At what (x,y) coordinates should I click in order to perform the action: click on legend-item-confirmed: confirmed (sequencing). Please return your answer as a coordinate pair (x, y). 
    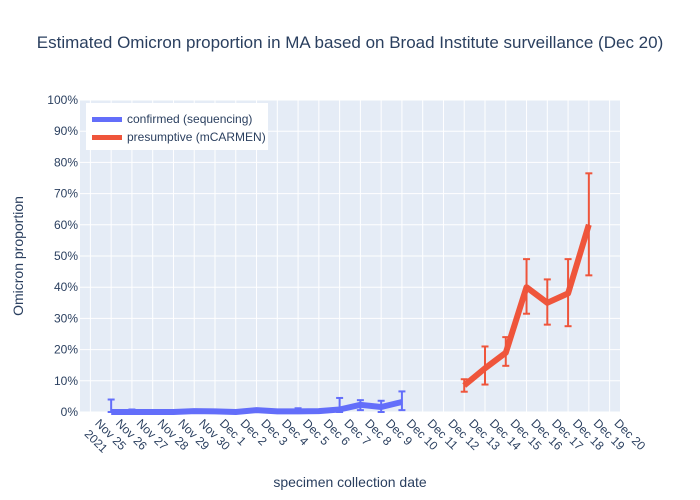
    Looking at the image, I should click on (172, 119).